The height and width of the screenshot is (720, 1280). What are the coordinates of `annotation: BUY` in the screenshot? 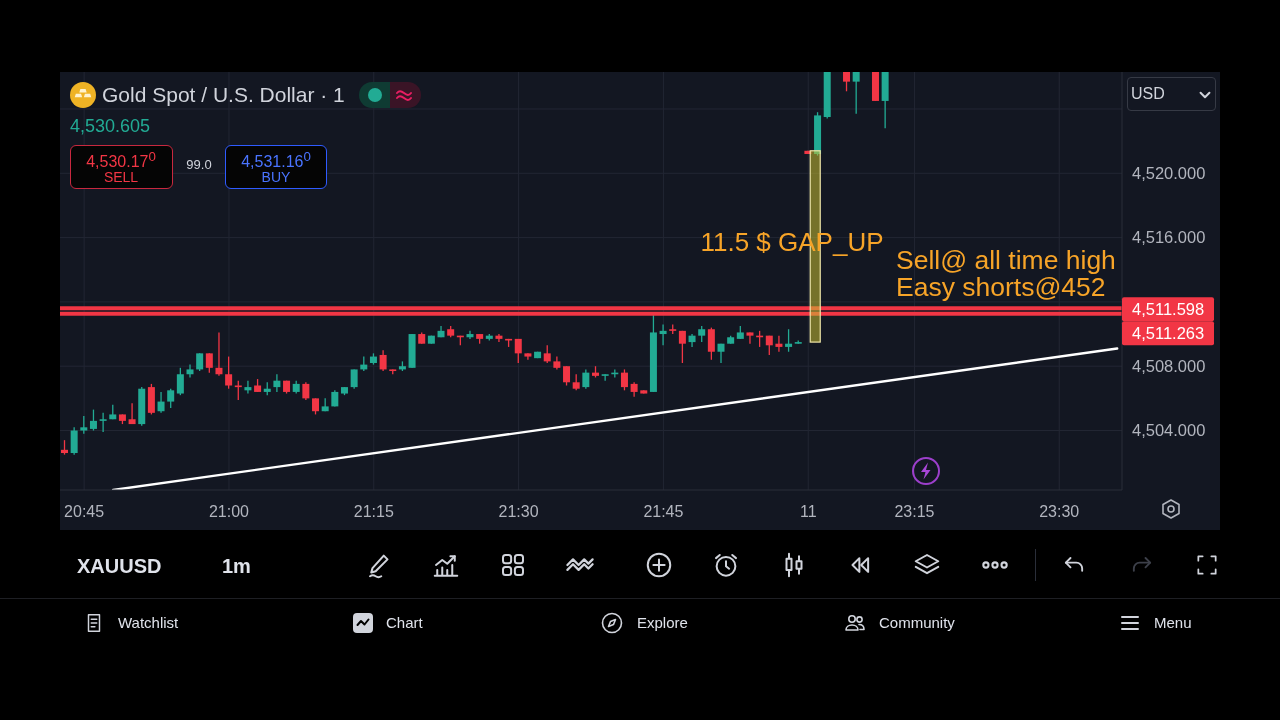 It's located at (276, 177).